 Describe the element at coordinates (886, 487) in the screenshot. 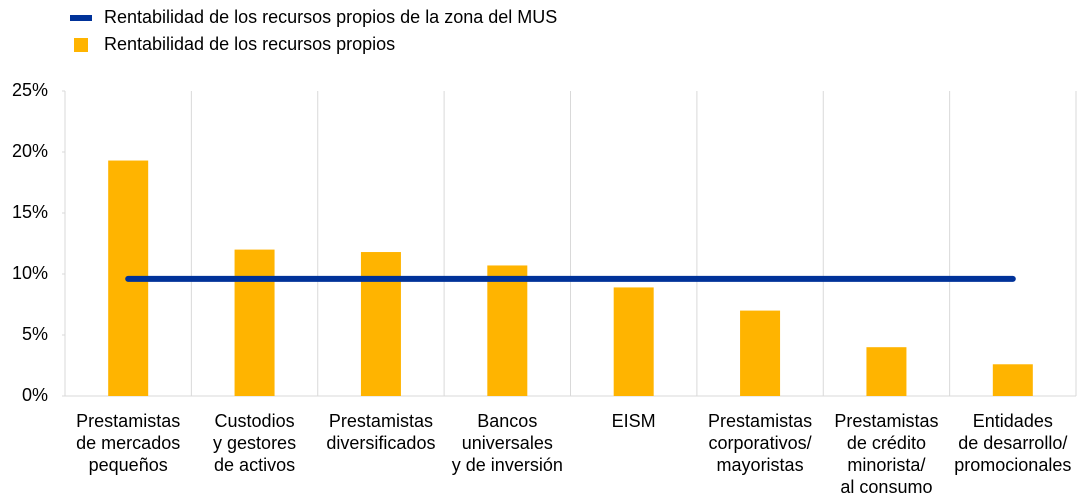

I see `x-tick-label: al consumo` at that location.